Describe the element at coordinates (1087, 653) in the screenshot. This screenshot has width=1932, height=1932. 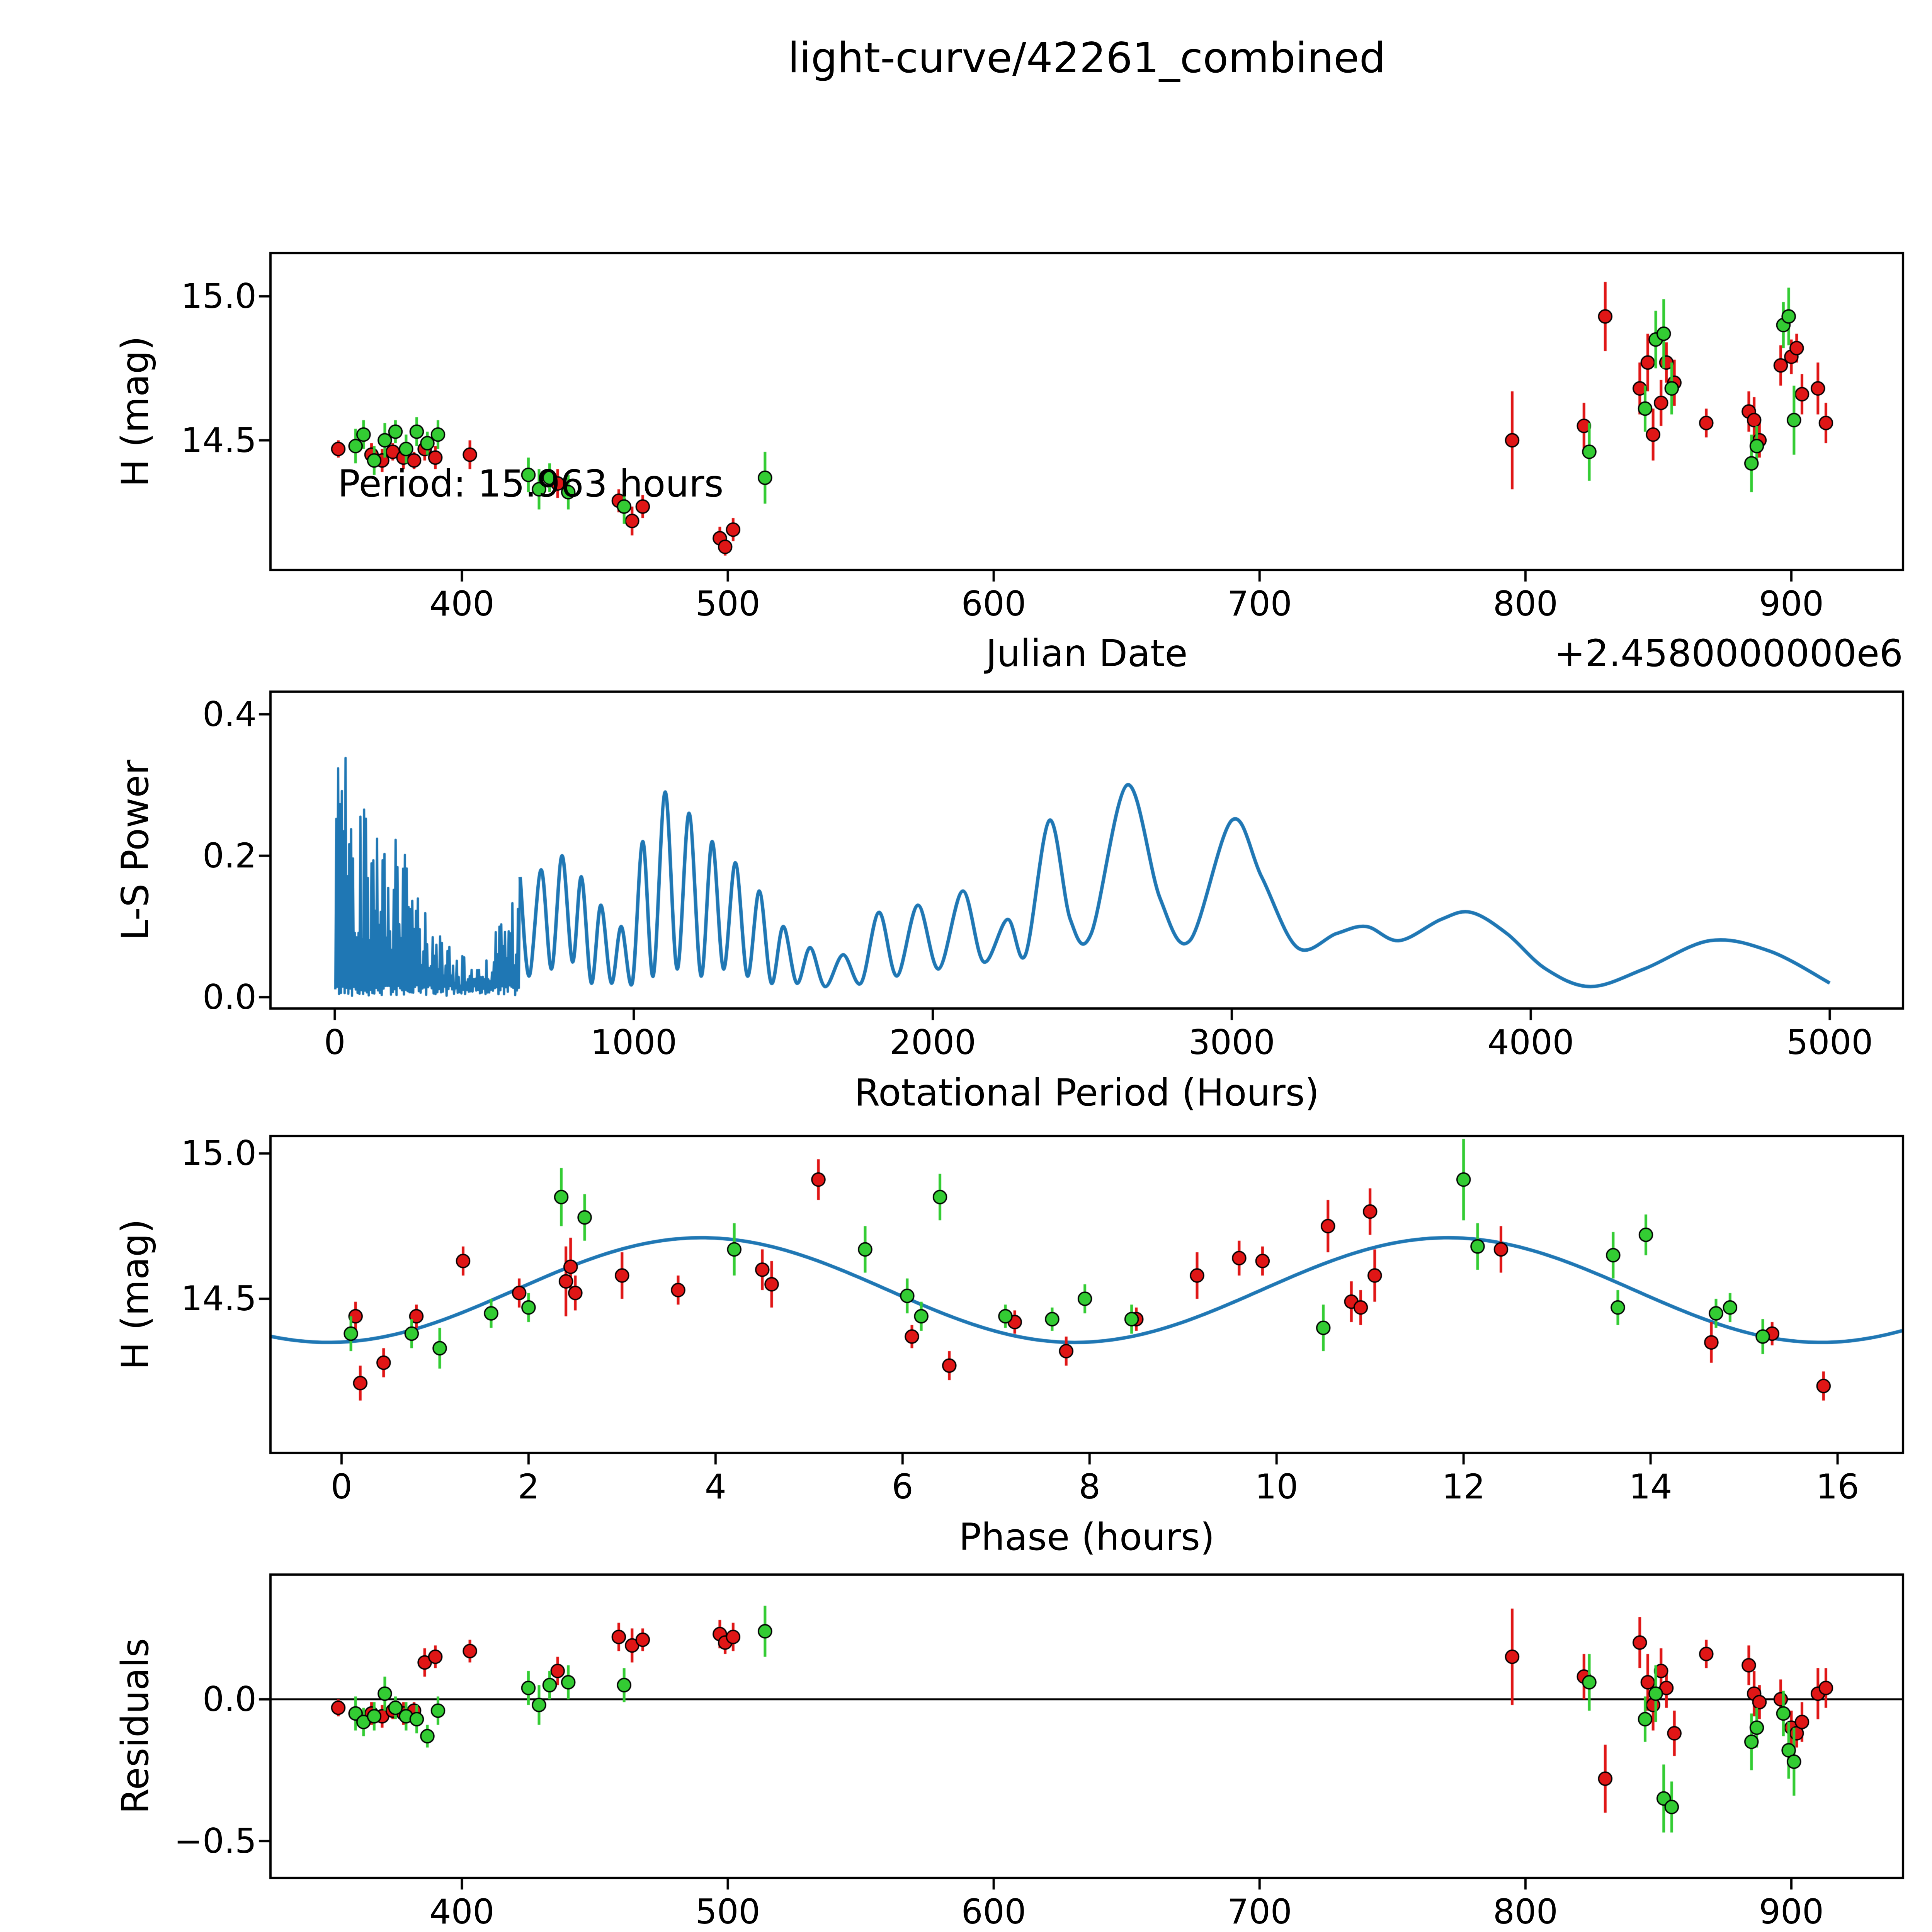
I see `panel1-xlabel: Julian Date` at that location.